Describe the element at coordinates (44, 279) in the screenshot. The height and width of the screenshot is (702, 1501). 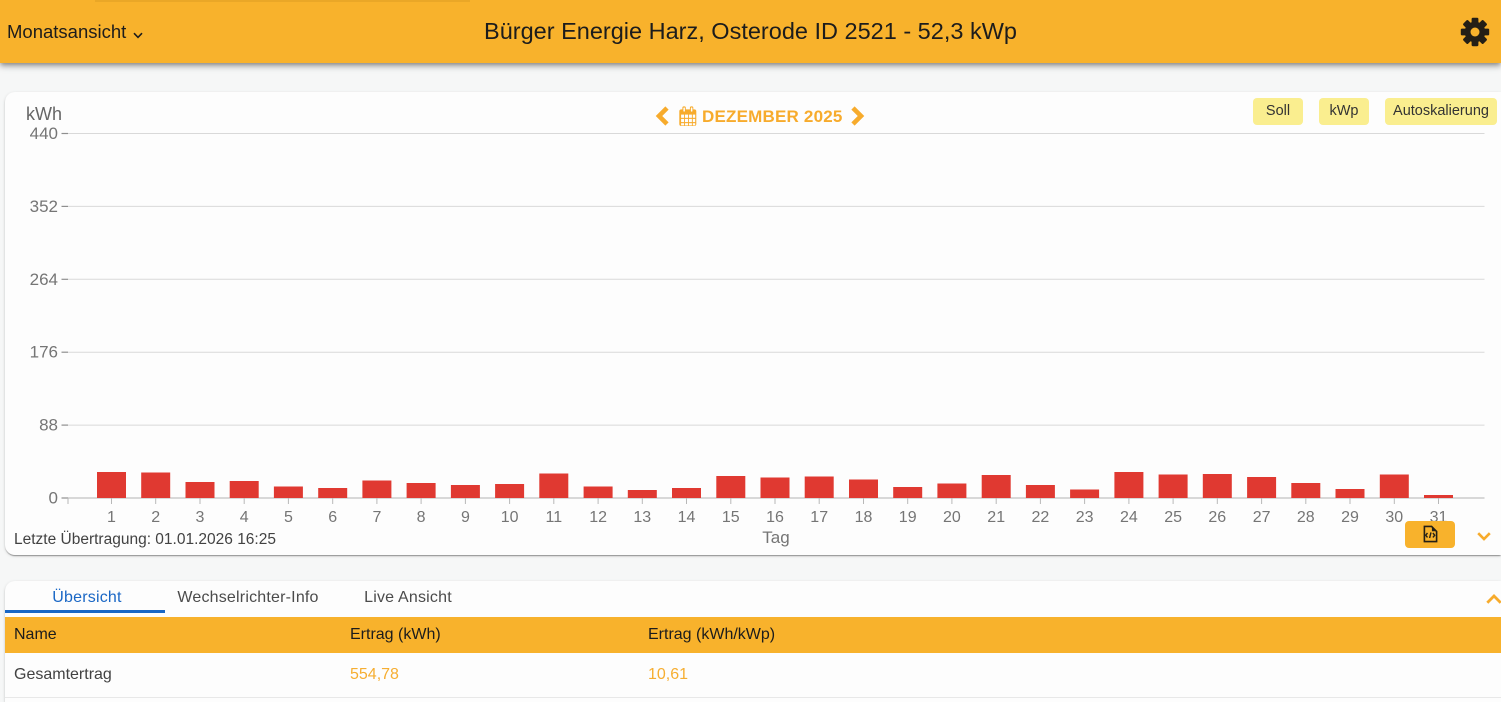
I see `svg-text: 264` at that location.